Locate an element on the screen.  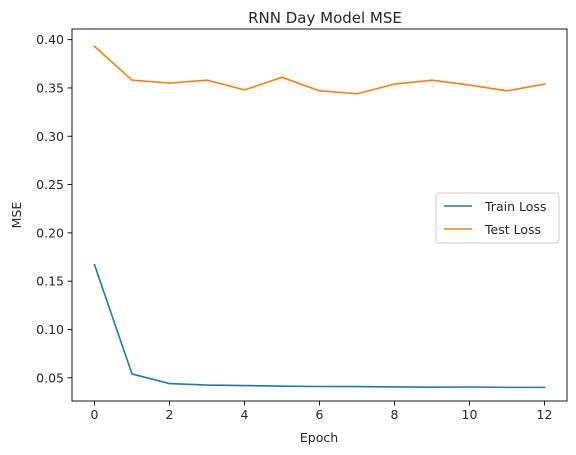
x-tick-label: 12 is located at coordinates (545, 414).